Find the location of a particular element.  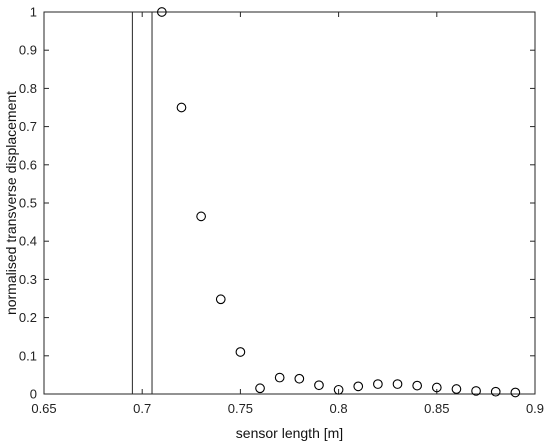

y-tick-label: 0.3 is located at coordinates (28, 279).